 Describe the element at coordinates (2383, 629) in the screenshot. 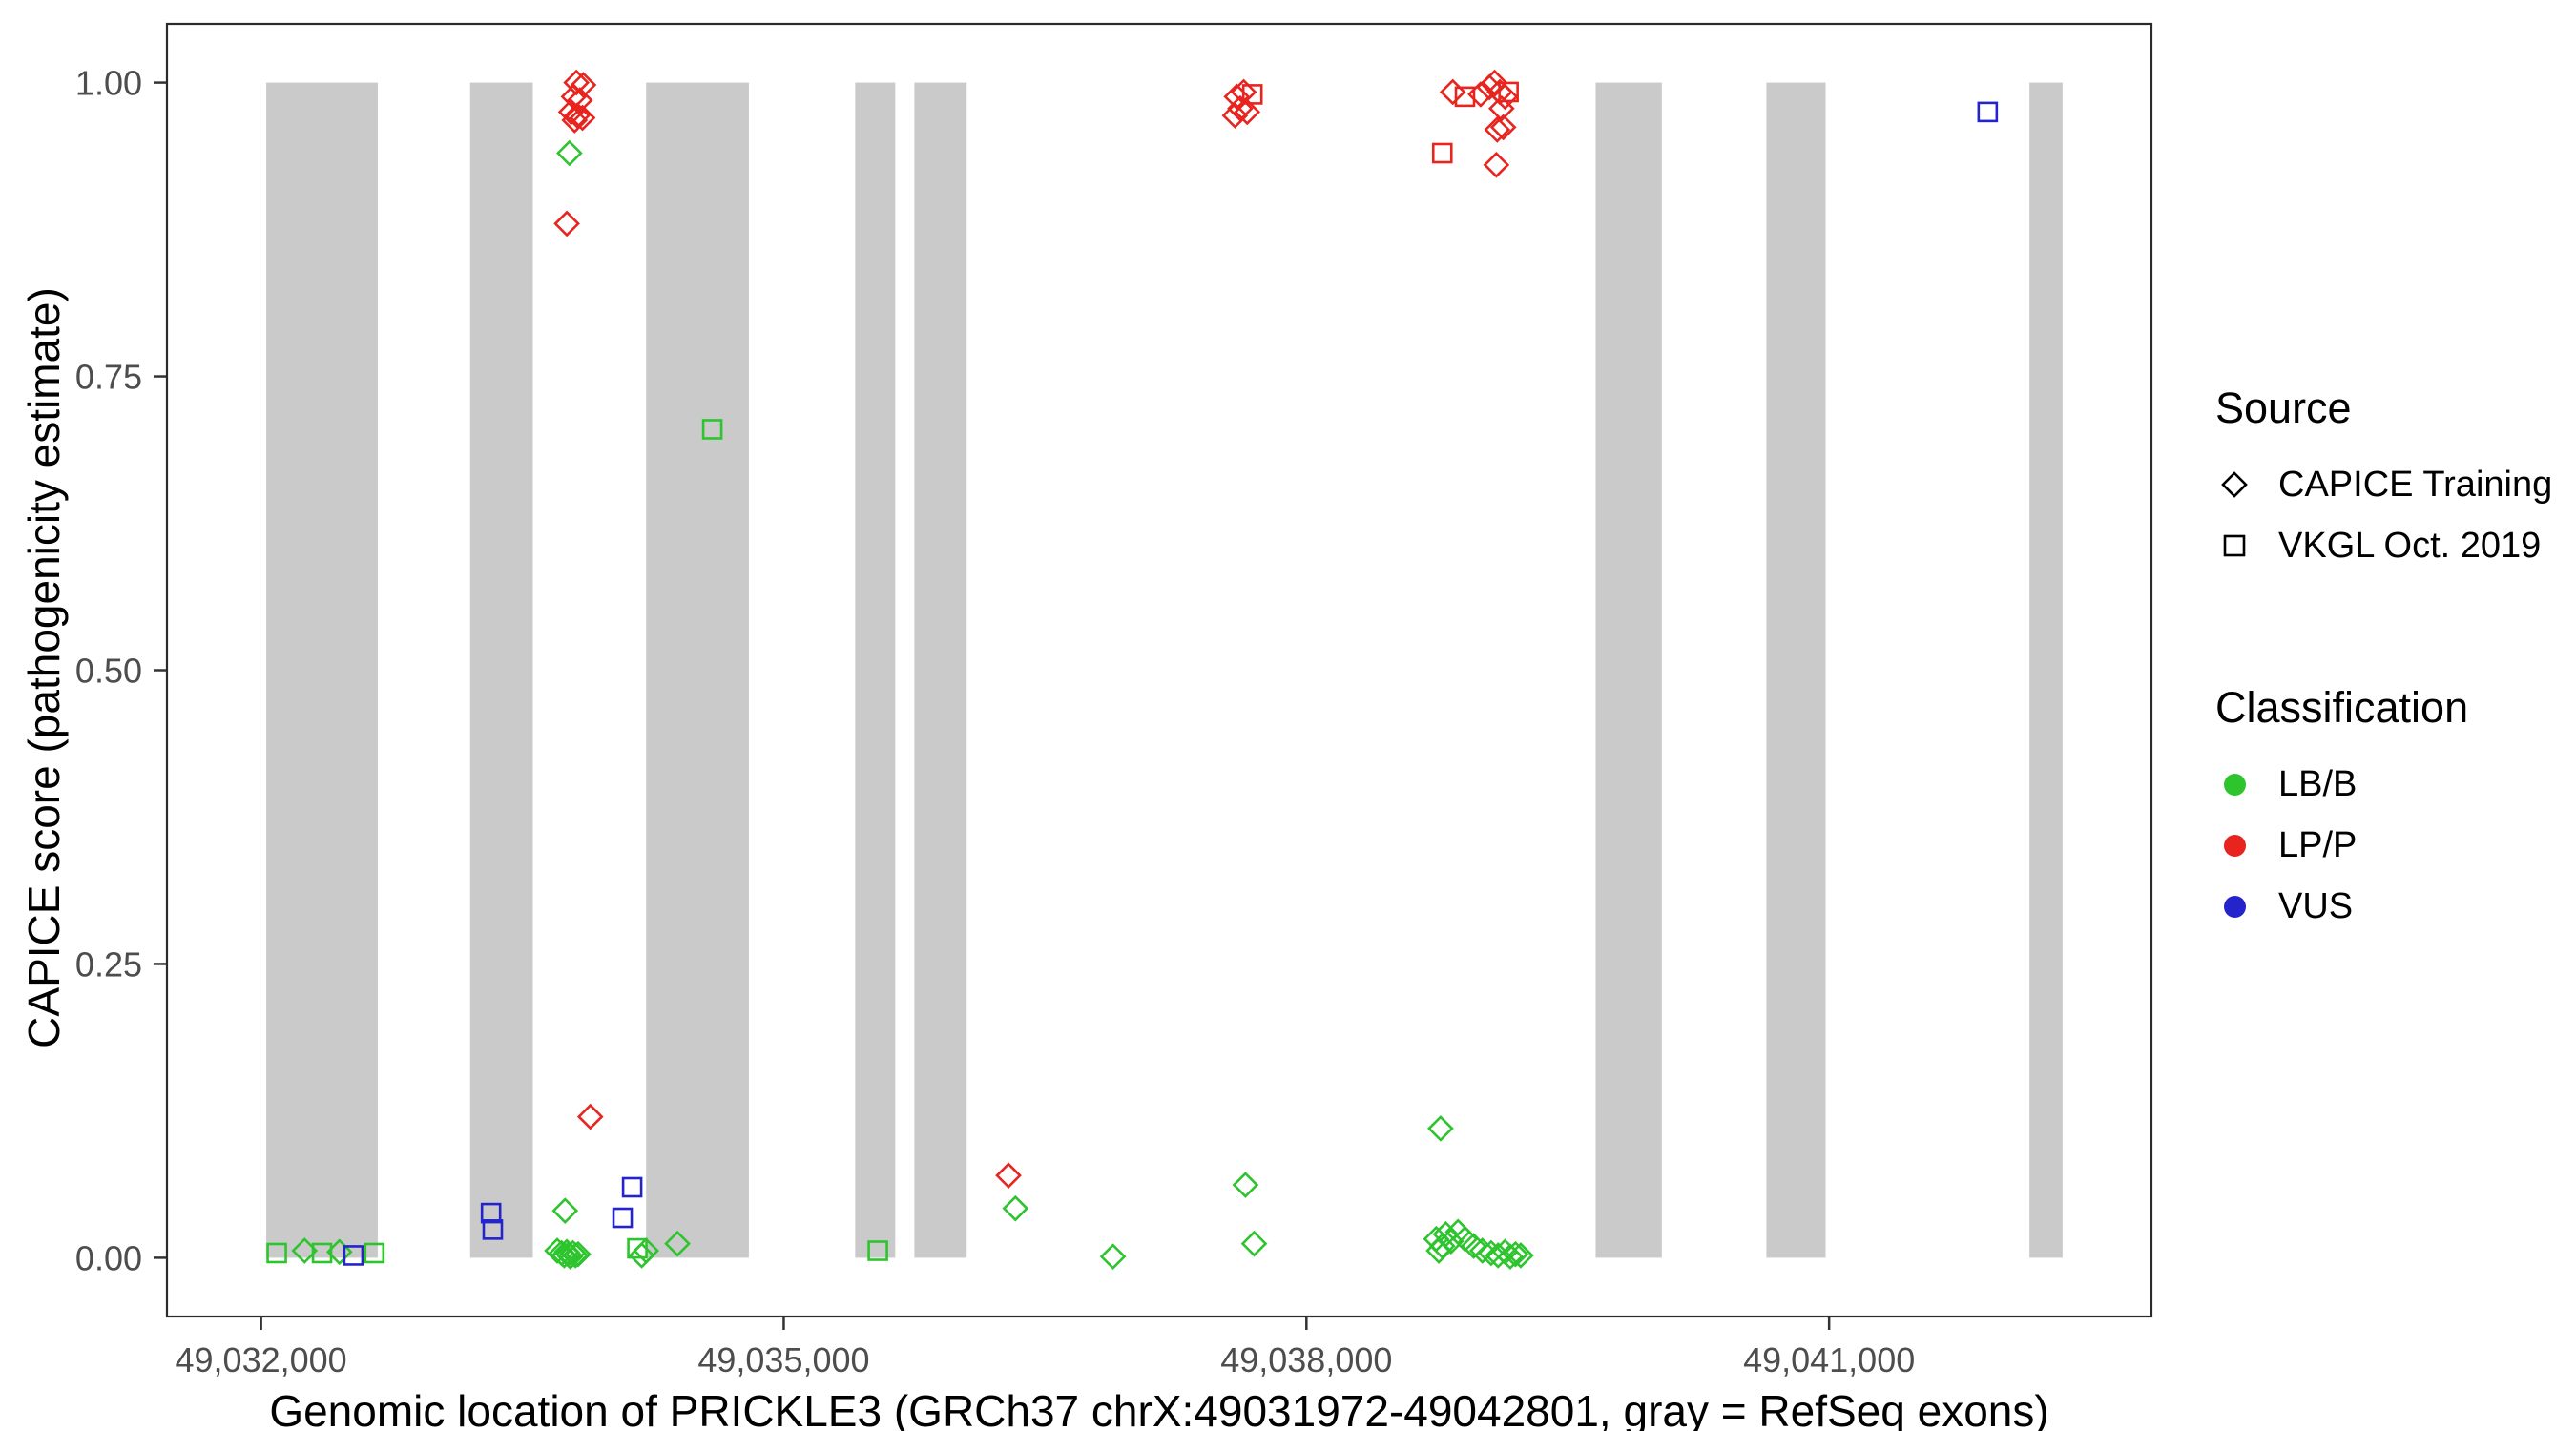

I see `legend-spacer` at that location.